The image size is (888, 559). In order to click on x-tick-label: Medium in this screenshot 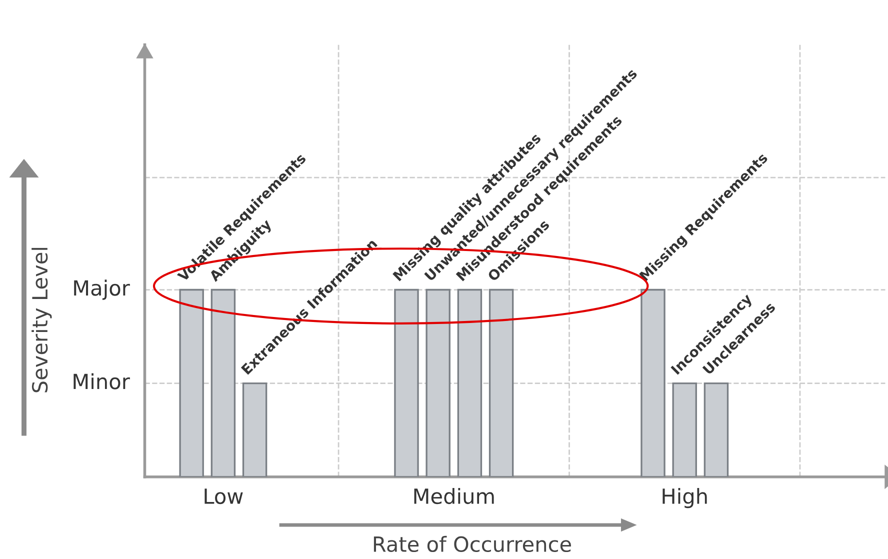, I will do `click(454, 496)`.